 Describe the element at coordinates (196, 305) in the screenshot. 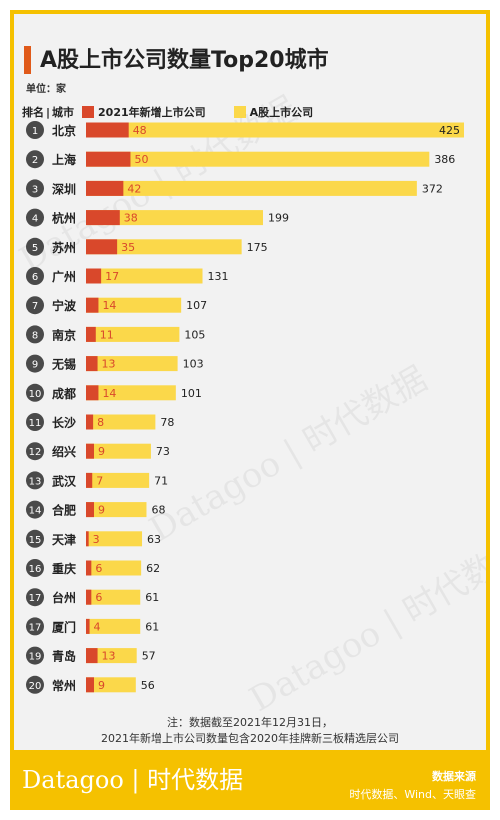

I see `total-value-label: 107` at that location.